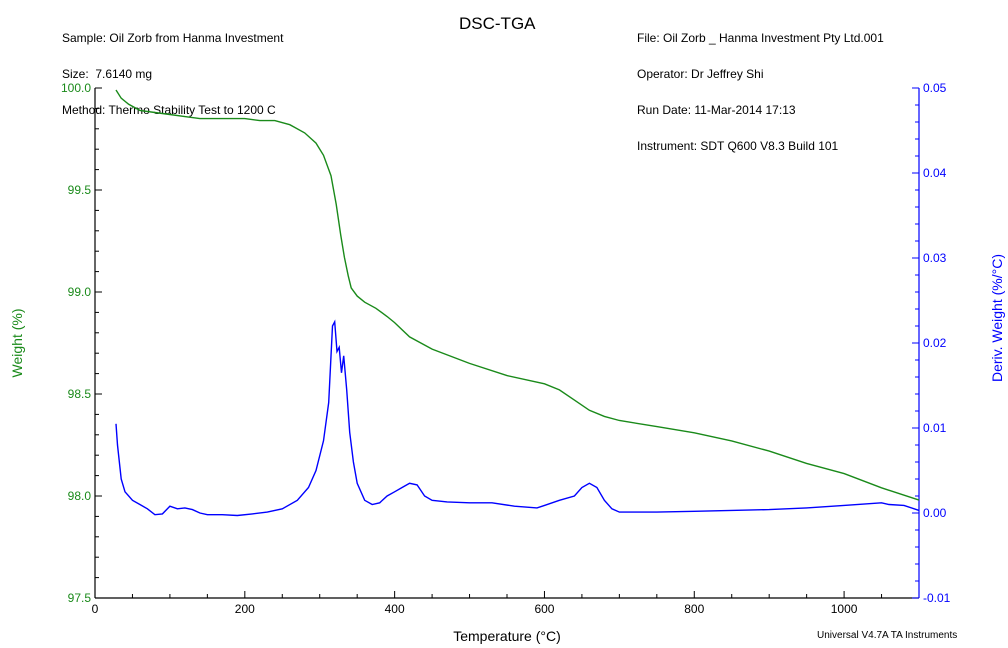 The image size is (1008, 648). What do you see at coordinates (887, 635) in the screenshot?
I see `software-footer: Universal V4.7A TA Instruments` at bounding box center [887, 635].